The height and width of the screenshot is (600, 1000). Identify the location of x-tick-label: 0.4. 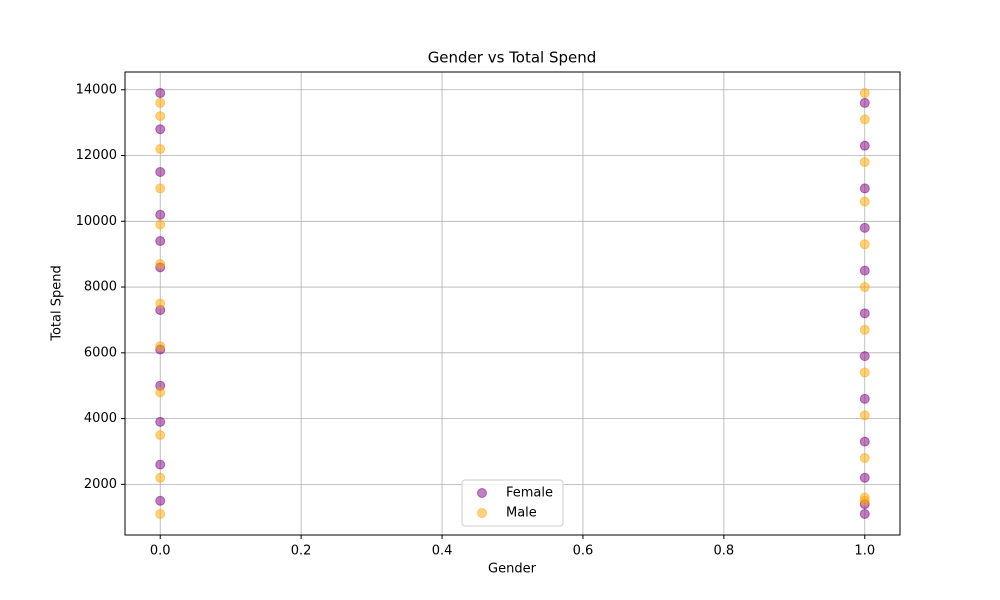
(442, 551).